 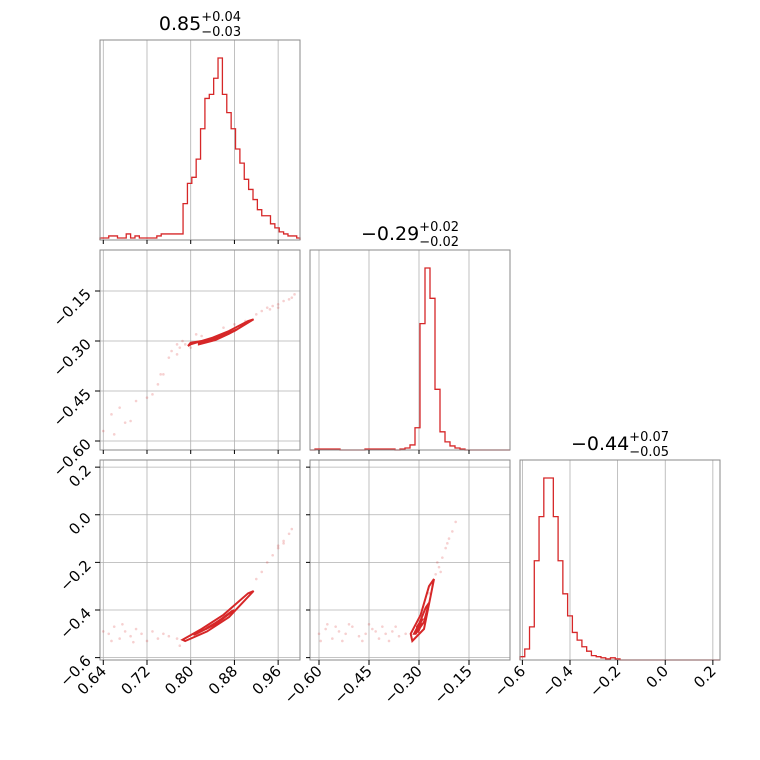 What do you see at coordinates (600, 444) in the screenshot?
I see `title-median: −0.44` at bounding box center [600, 444].